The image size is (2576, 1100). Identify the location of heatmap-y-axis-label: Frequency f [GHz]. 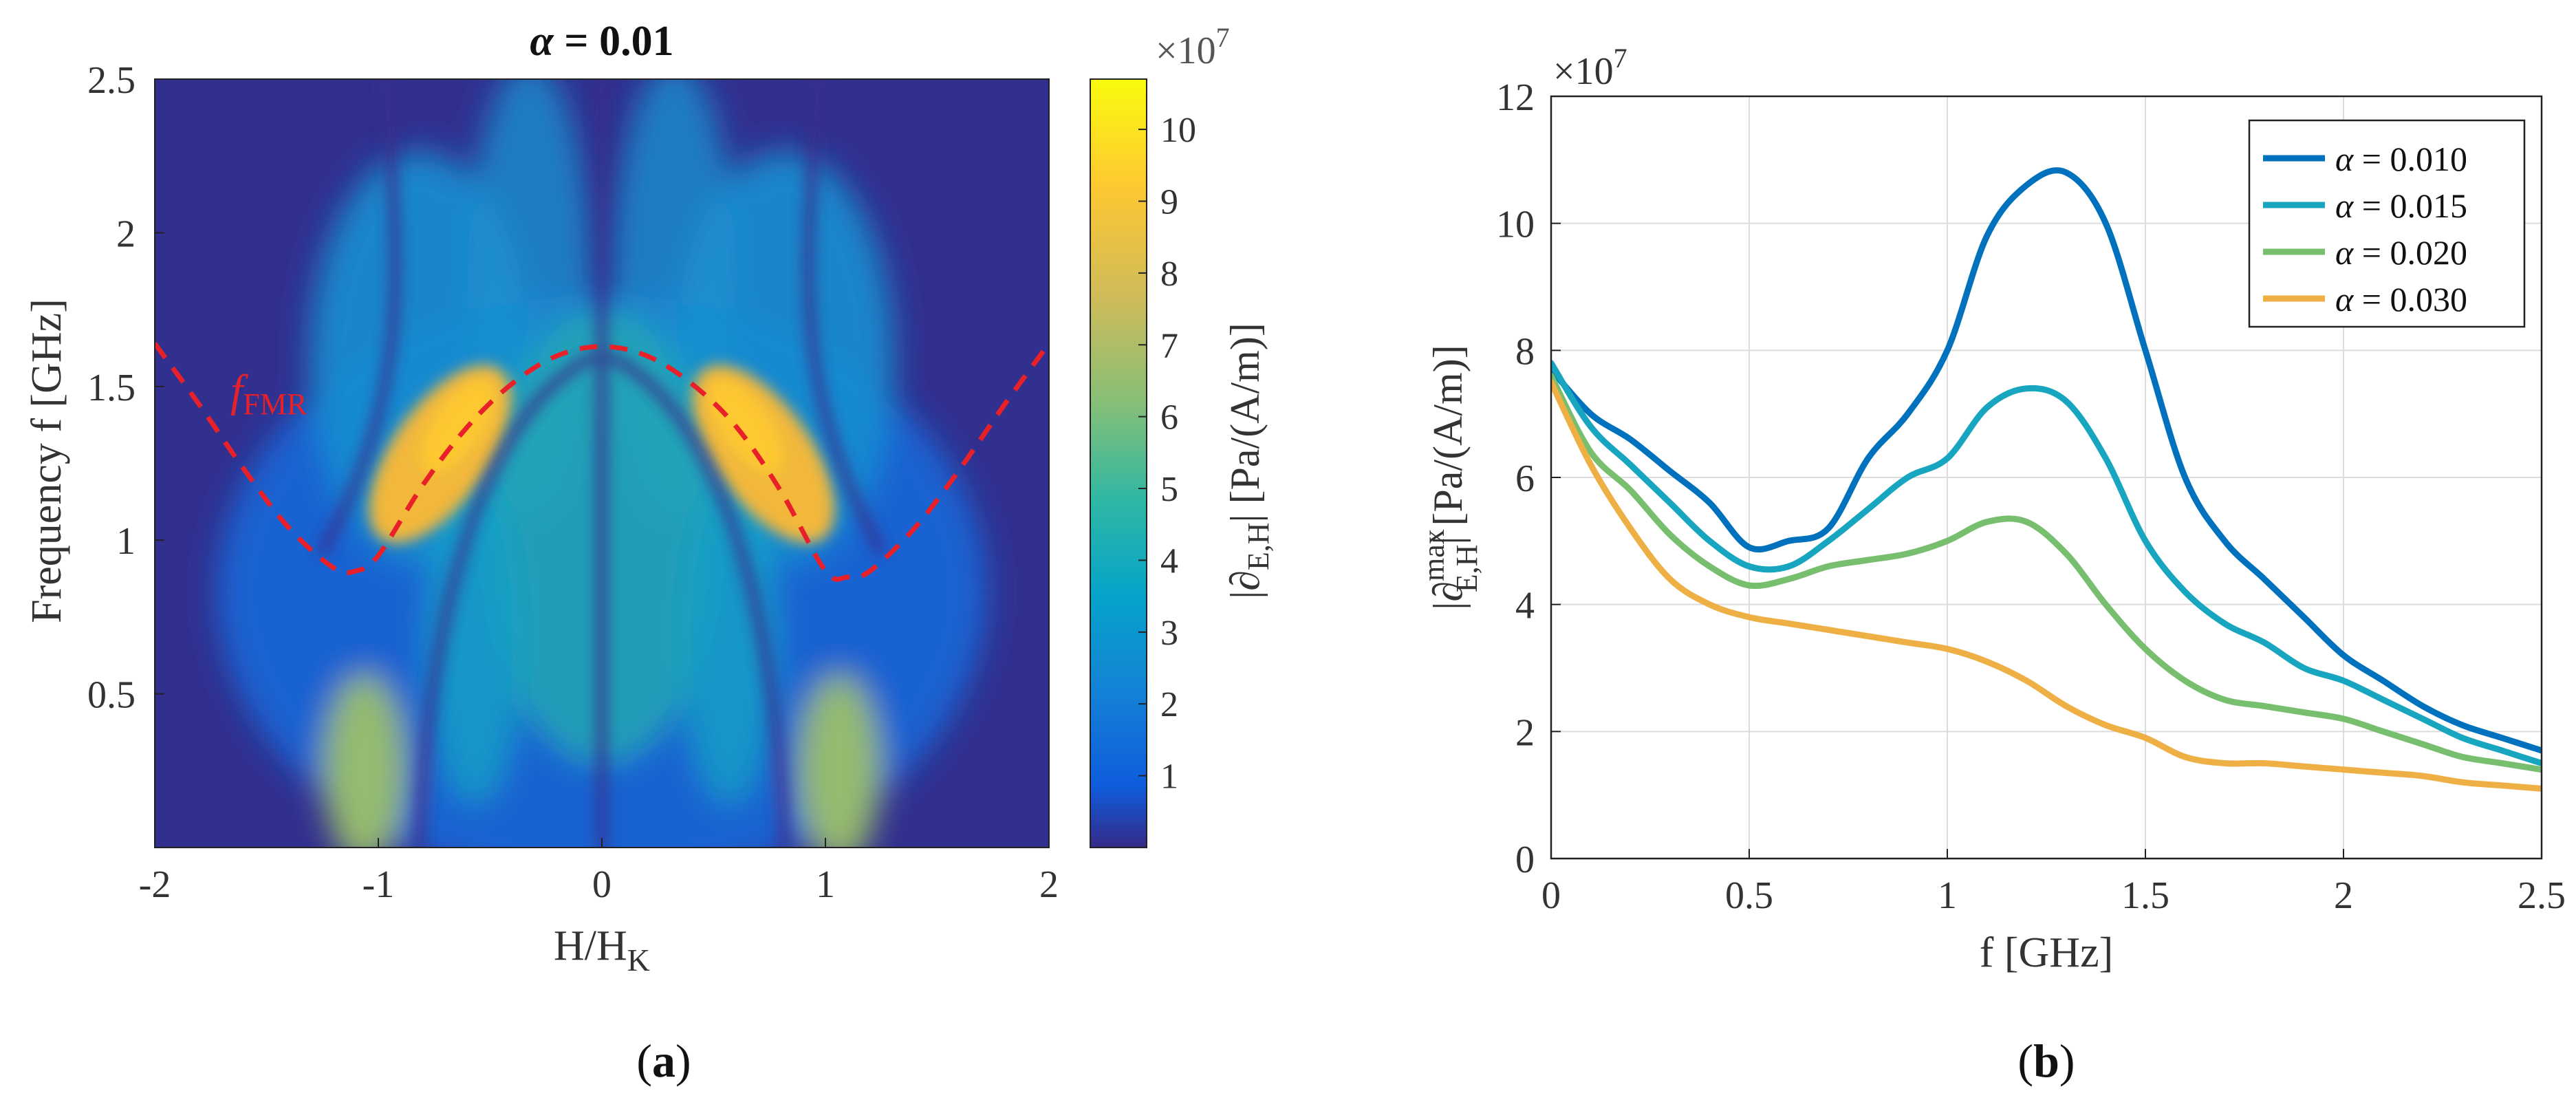
(47, 461).